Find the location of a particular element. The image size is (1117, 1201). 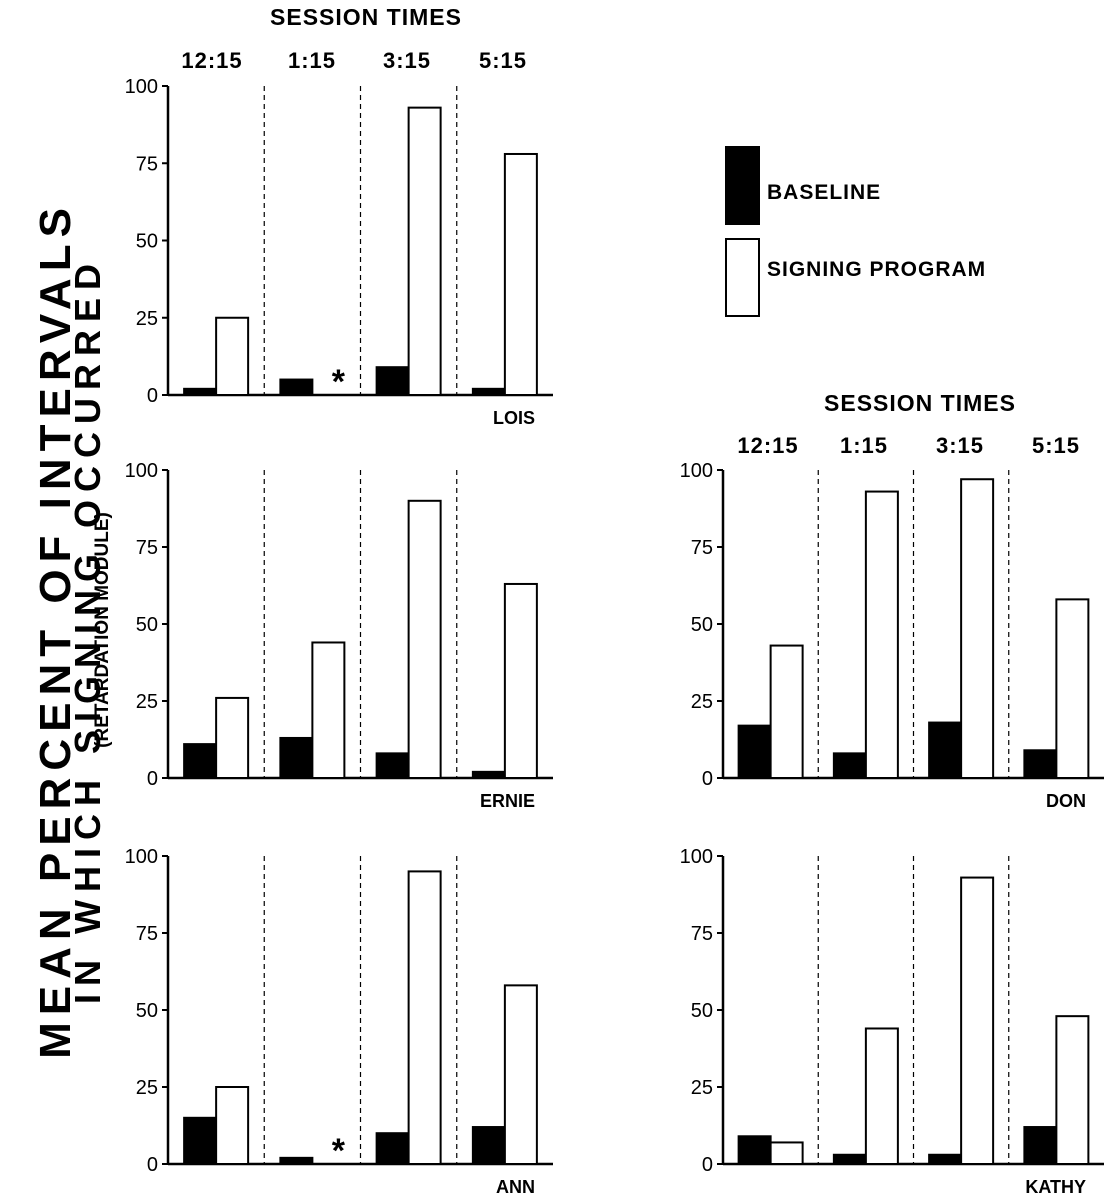

y-tick-label-ann-0: 0 is located at coordinates (152, 1165).